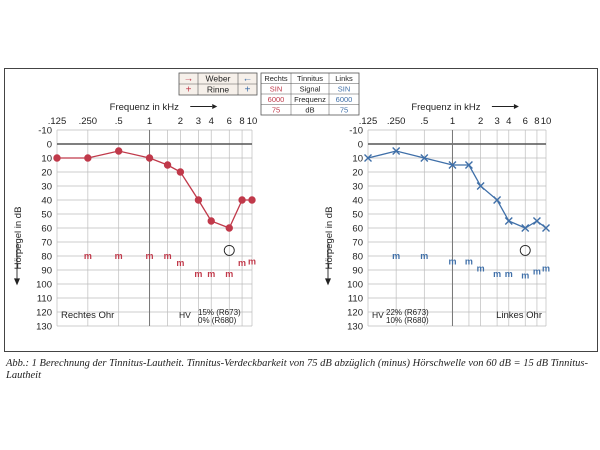 This screenshot has height=450, width=600. What do you see at coordinates (407, 312) in the screenshot?
I see `hv-value: 22% (R673)` at bounding box center [407, 312].